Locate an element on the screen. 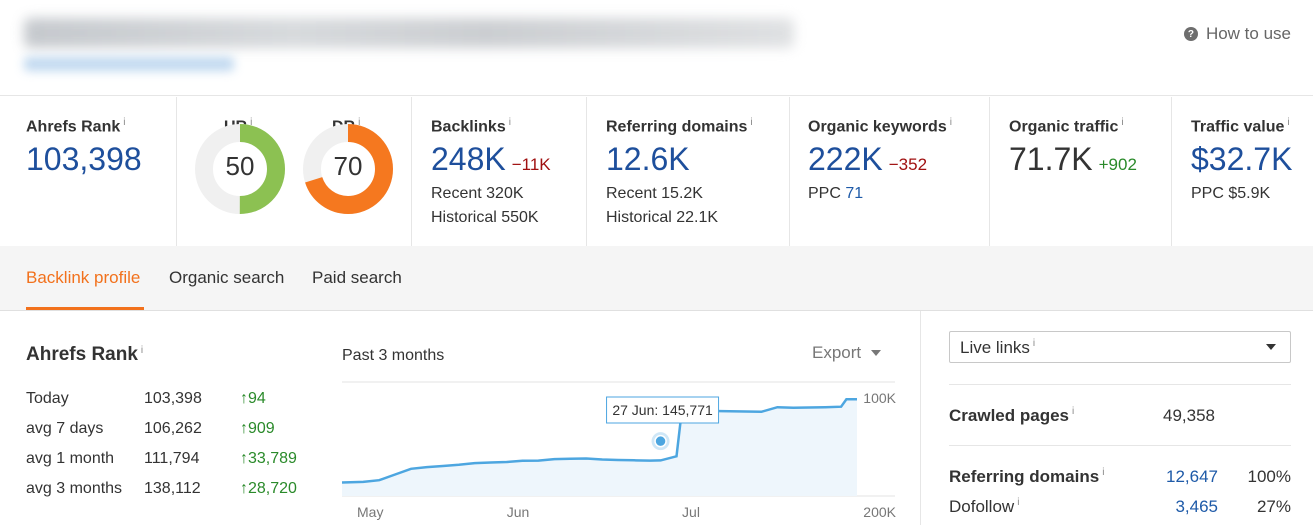 This screenshot has width=1313, height=525. rank-row: avg 7 days 106,262 ↑909 is located at coordinates (171, 432).